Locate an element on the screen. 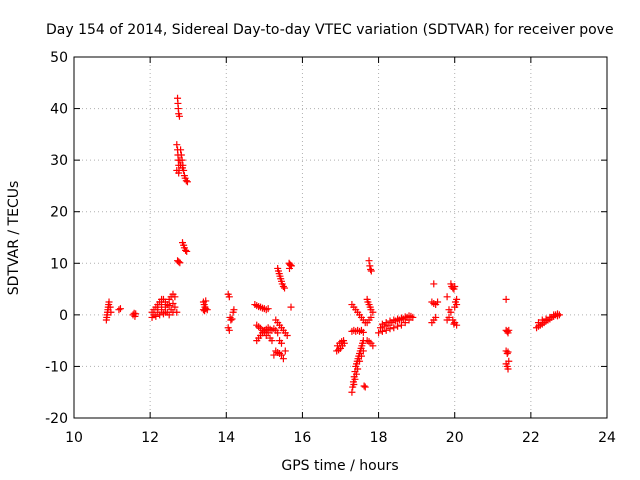 The height and width of the screenshot is (480, 640). y-tick-label: 0 is located at coordinates (63, 316).